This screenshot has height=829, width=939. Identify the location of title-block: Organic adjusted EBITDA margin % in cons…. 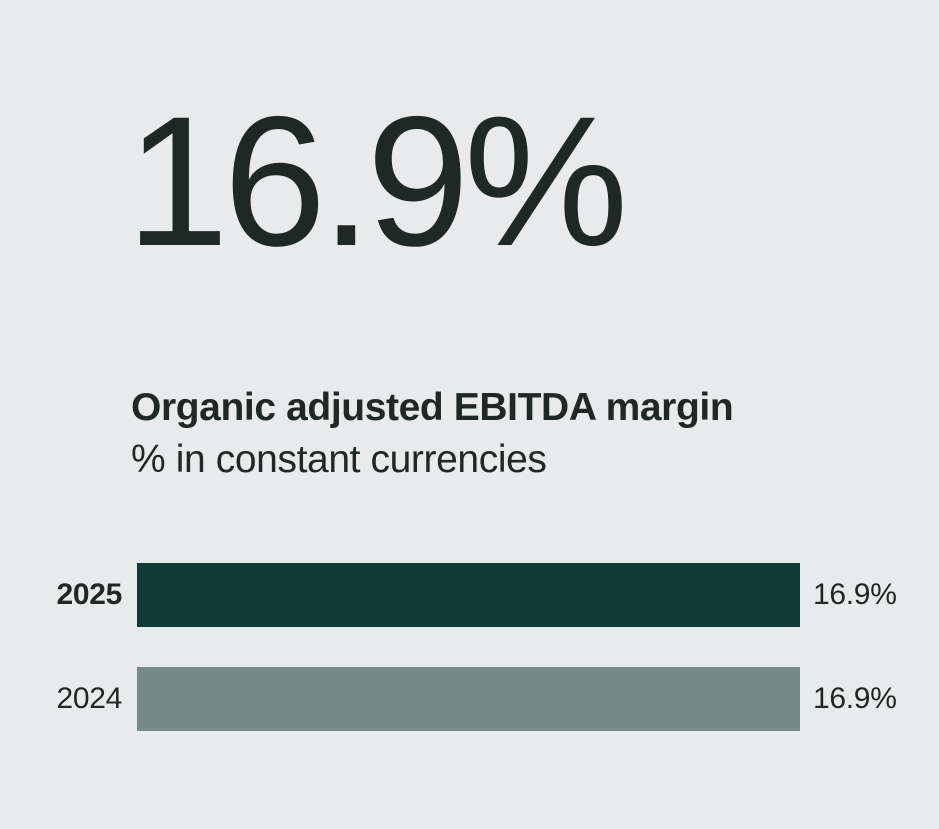
(432, 434).